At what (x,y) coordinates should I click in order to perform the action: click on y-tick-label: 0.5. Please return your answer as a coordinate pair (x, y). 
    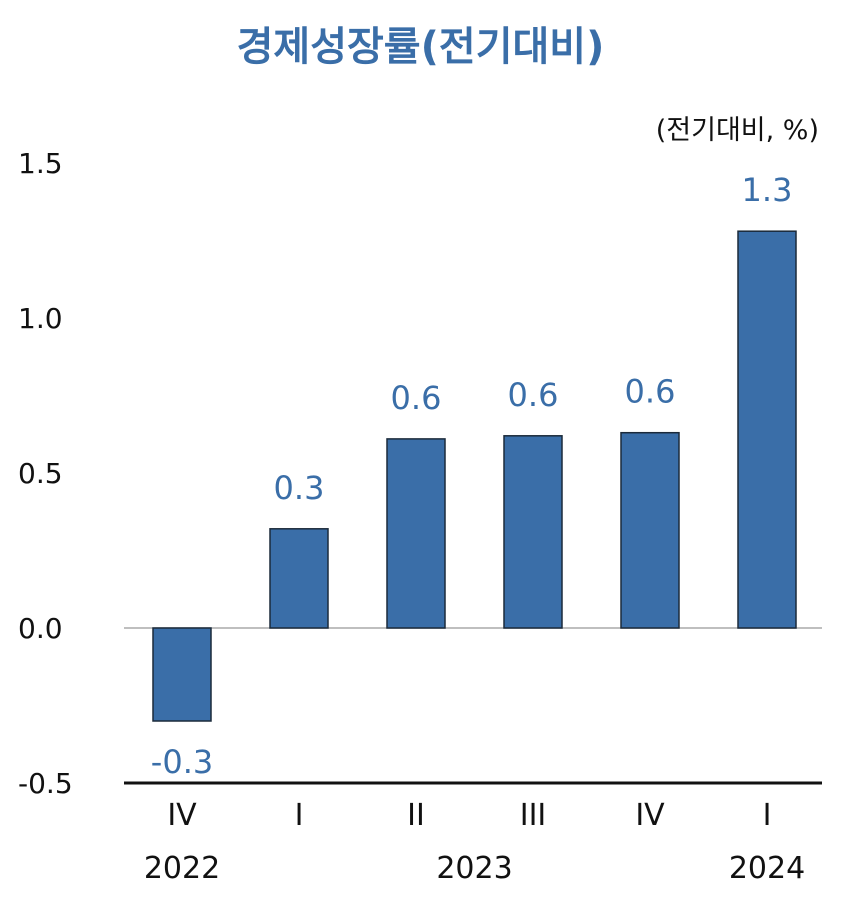
    Looking at the image, I should click on (40, 473).